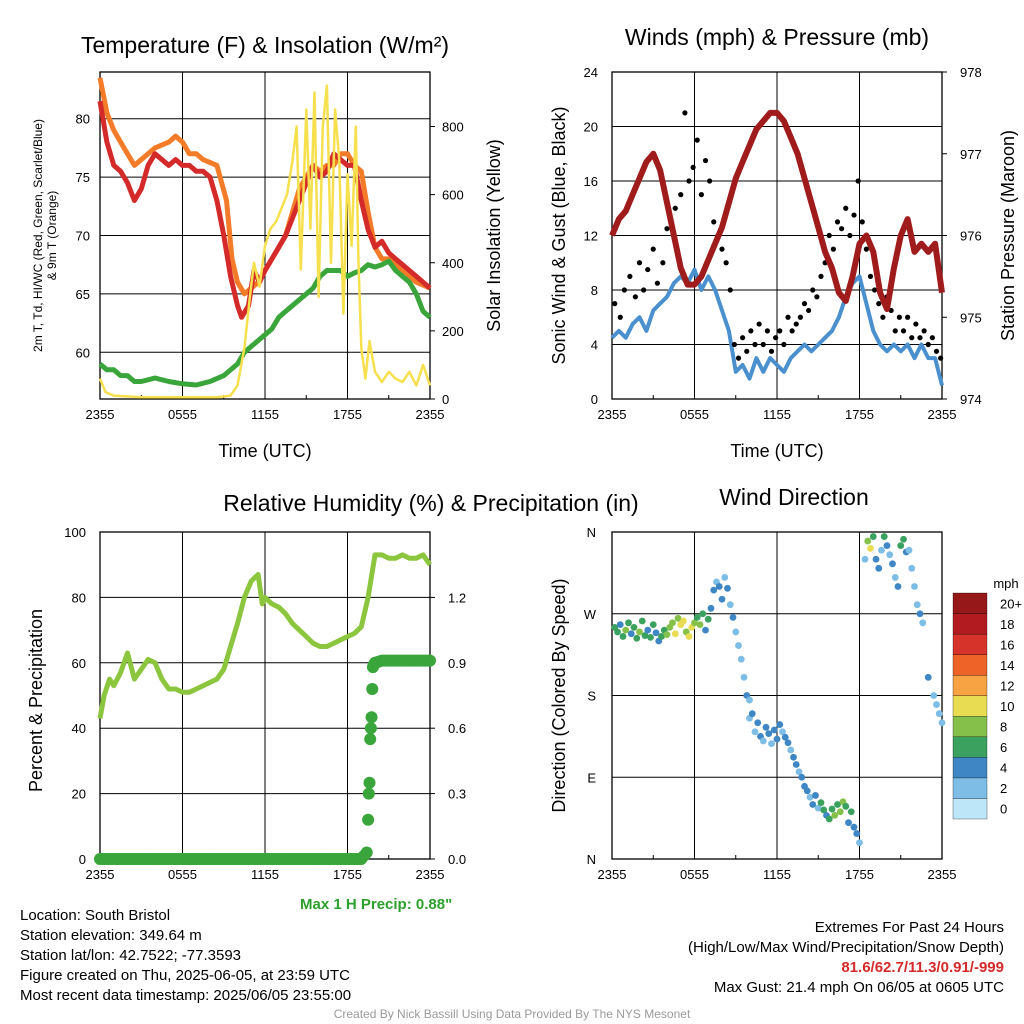  I want to click on max-precip-label: Max 1 H Precip: 0.88", so click(376, 904).